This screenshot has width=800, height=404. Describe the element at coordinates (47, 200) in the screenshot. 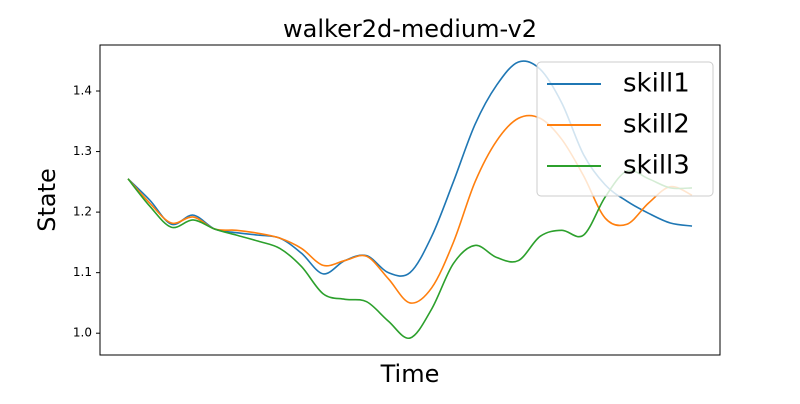

I see `y-axis-label: State` at that location.